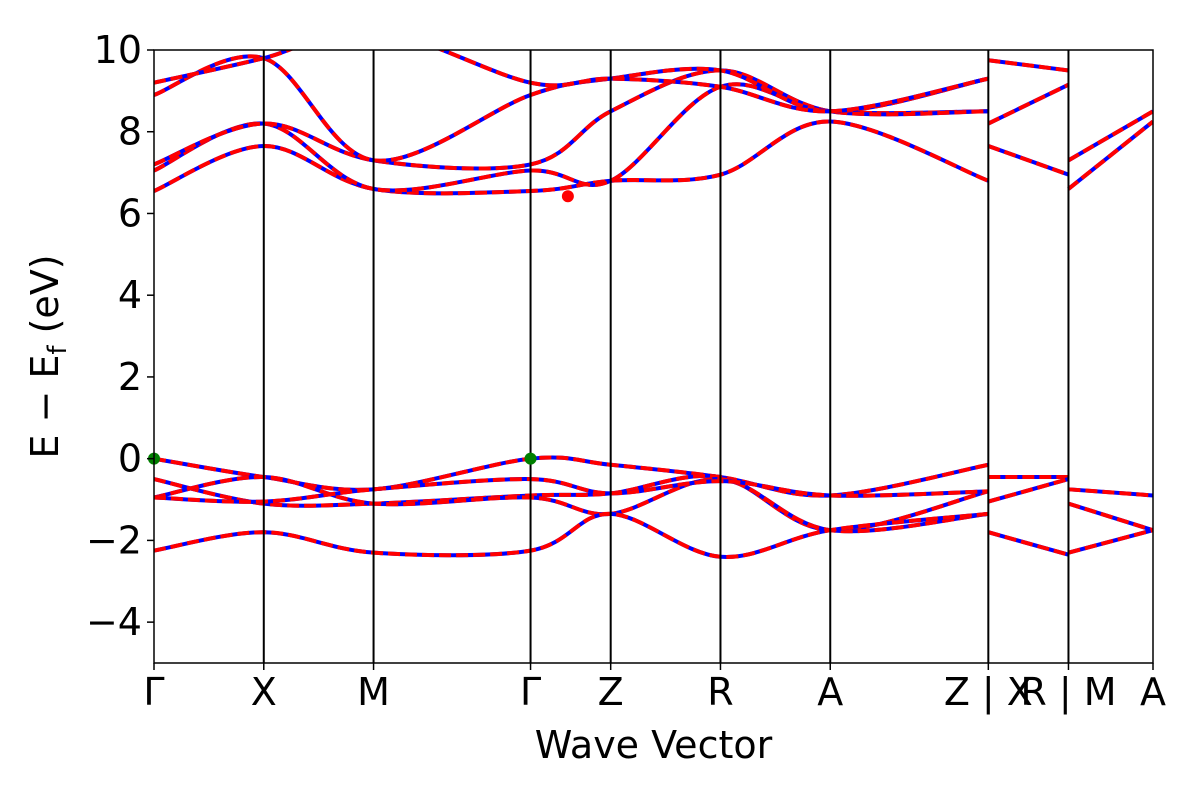 This screenshot has width=1200, height=800. Describe the element at coordinates (567, 196) in the screenshot. I see `cbm-marker` at that location.